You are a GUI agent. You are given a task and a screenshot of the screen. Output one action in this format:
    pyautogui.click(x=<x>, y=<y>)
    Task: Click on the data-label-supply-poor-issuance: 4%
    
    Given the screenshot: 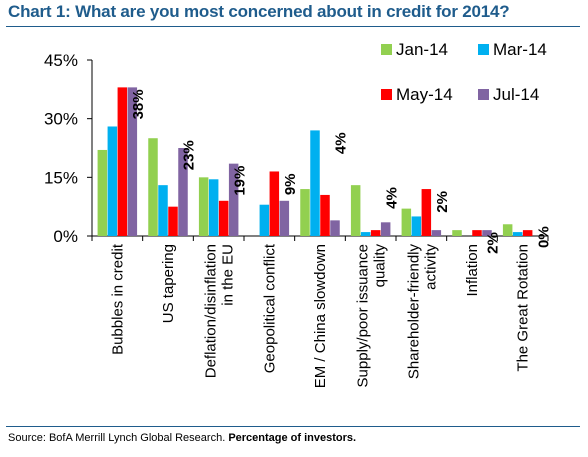 What is the action you would take?
    pyautogui.click(x=391, y=198)
    